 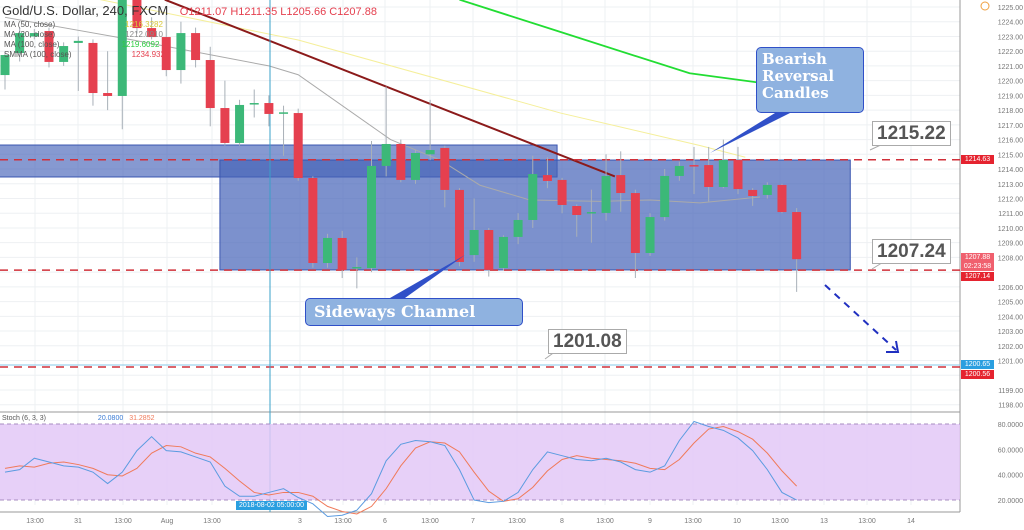 What do you see at coordinates (1010, 406) in the screenshot?
I see `price-tick-label: 1198.00` at bounding box center [1010, 406].